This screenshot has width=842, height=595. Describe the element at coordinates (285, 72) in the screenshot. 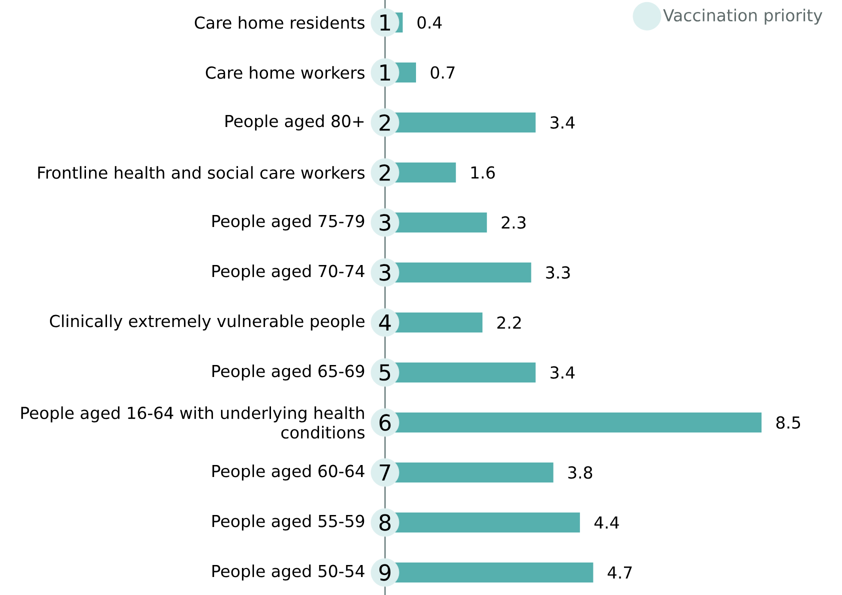

I see `y-tick-label: Care home workers` at that location.